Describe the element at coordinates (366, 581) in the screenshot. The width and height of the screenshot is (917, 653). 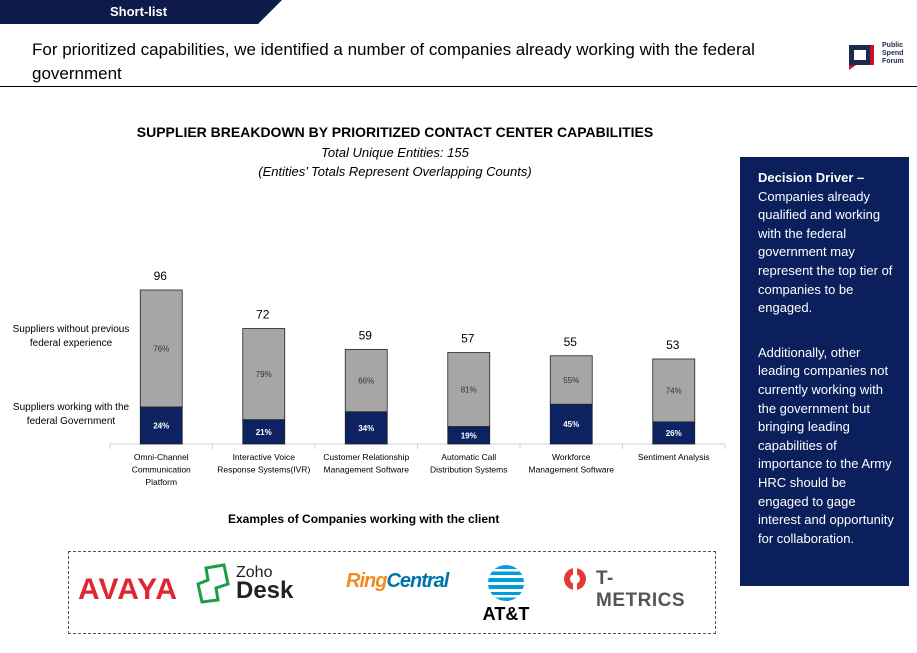
I see `ring-text: Ring` at that location.